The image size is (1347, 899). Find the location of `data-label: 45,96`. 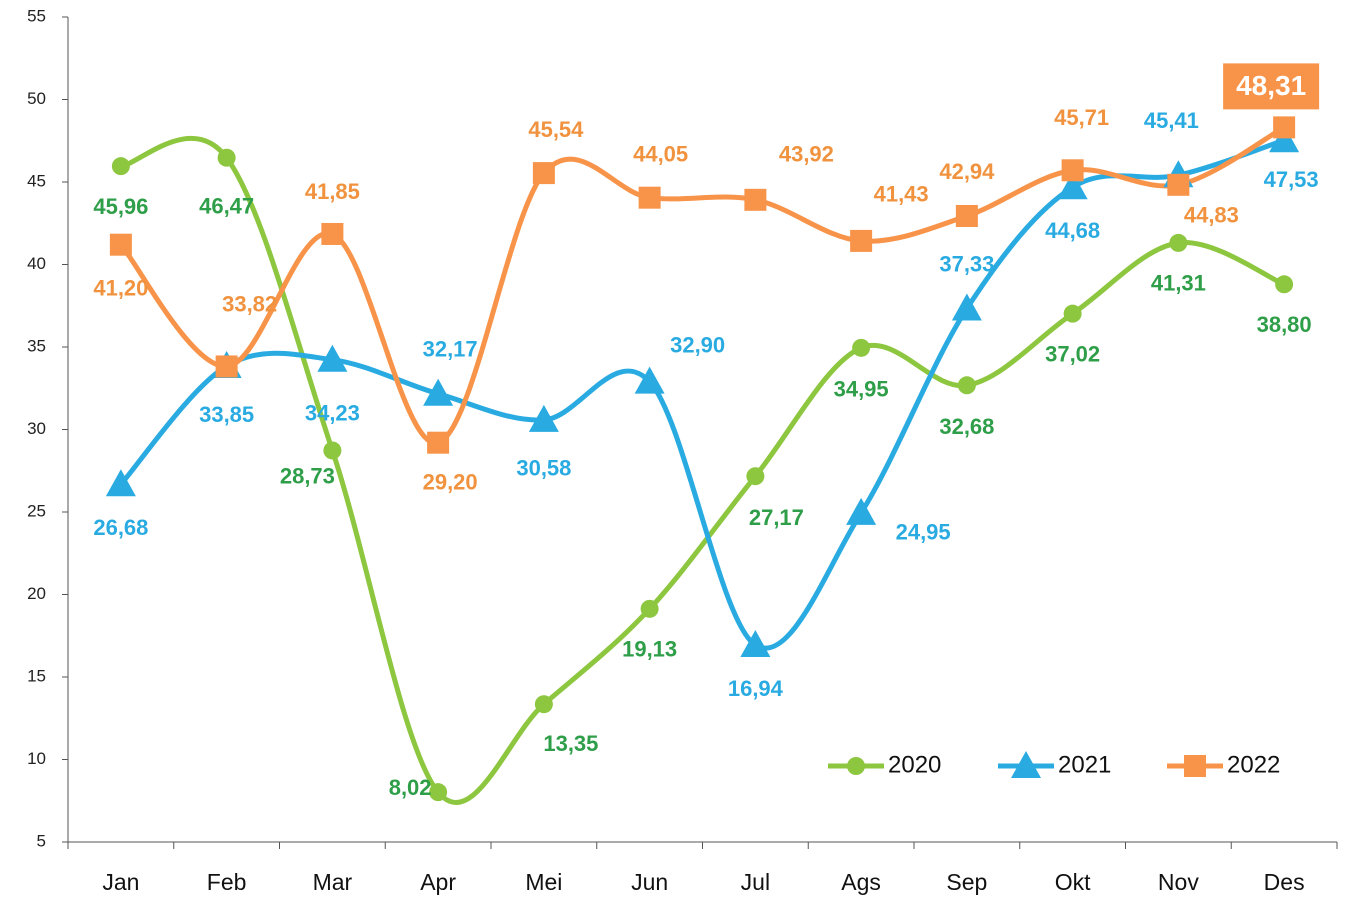

data-label: 45,96 is located at coordinates (120, 206).